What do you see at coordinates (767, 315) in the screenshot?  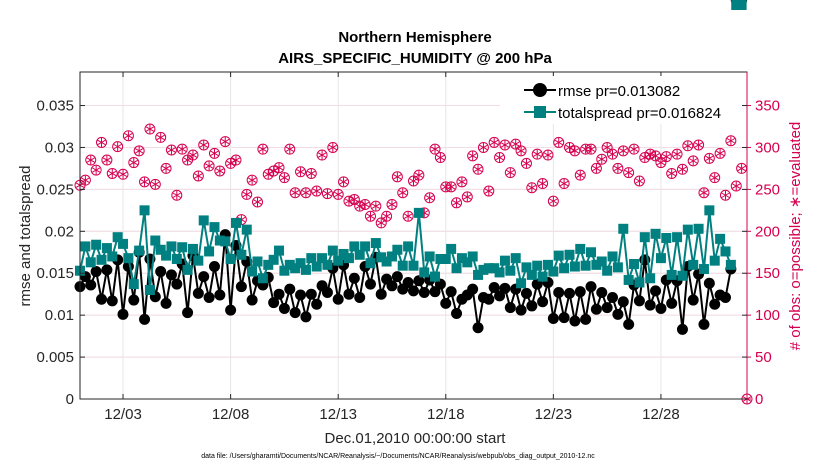 I see `y-right-tick-label: 100` at bounding box center [767, 315].